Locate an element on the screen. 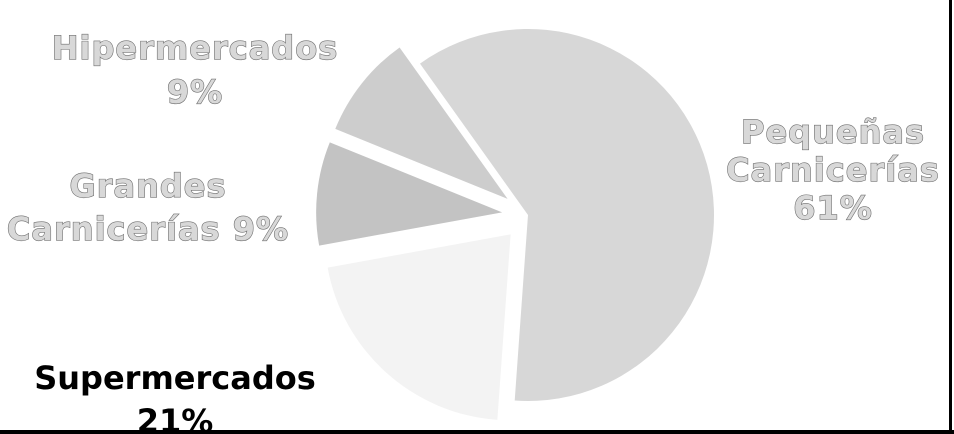 The width and height of the screenshot is (954, 434). label-pequenas-carnicerias-line: Carnicerías is located at coordinates (833, 170).